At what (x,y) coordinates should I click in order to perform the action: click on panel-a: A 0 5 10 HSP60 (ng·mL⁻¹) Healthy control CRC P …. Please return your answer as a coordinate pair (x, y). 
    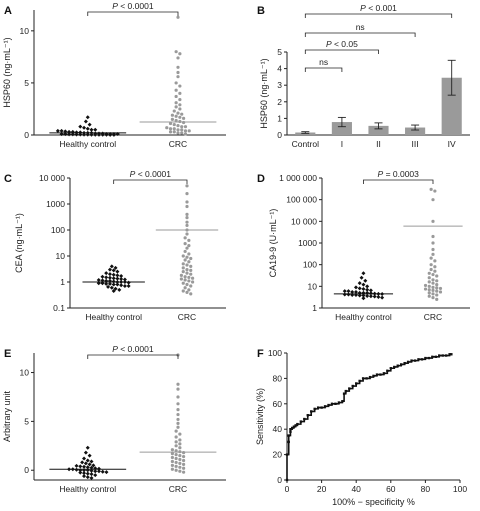
    Looking at the image, I should click on (114, 75).